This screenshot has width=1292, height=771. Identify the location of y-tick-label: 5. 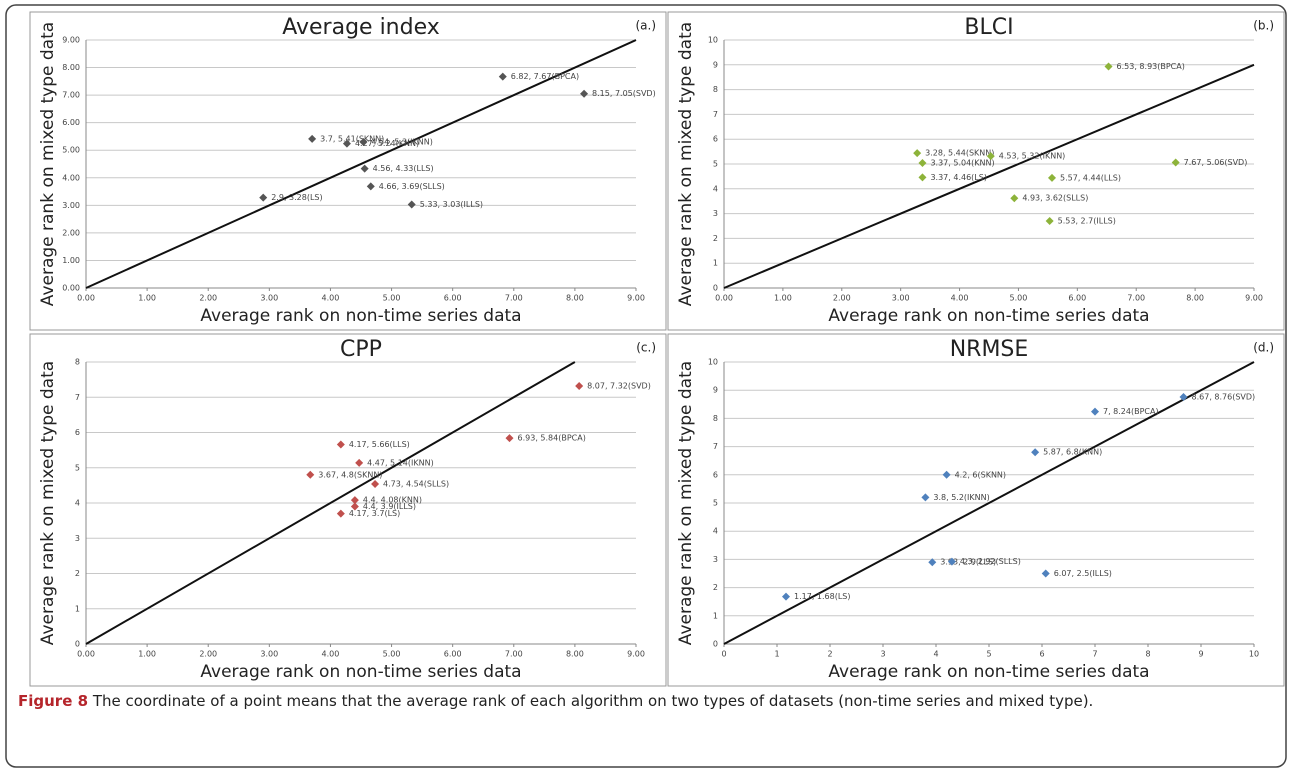
(715, 164).